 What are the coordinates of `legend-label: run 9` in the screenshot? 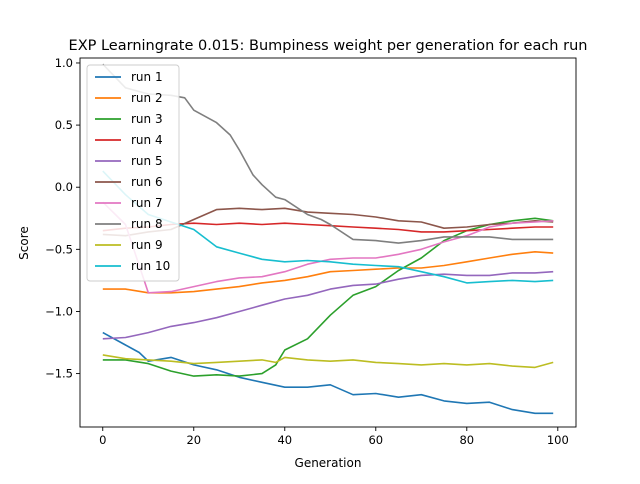 It's located at (147, 245).